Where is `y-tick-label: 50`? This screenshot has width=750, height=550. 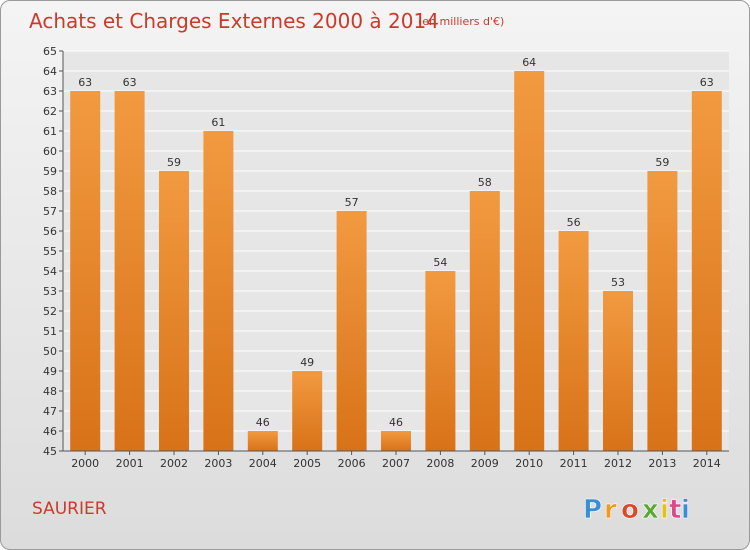
y-tick-label: 50 is located at coordinates (50, 351).